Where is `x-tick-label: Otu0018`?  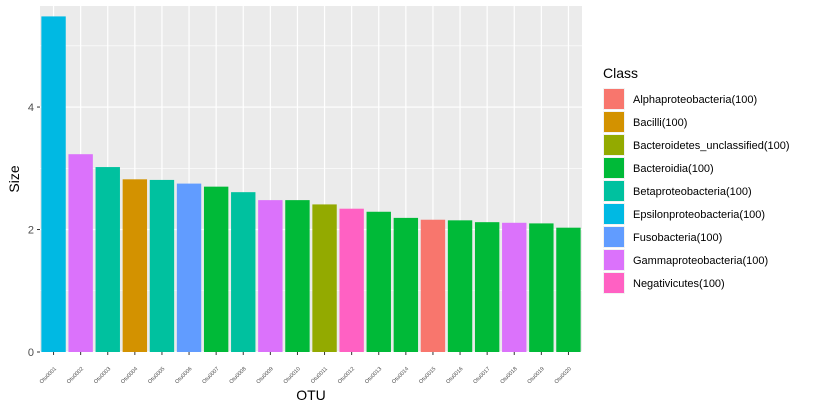 x-tick-label: Otu0018 is located at coordinates (508, 375).